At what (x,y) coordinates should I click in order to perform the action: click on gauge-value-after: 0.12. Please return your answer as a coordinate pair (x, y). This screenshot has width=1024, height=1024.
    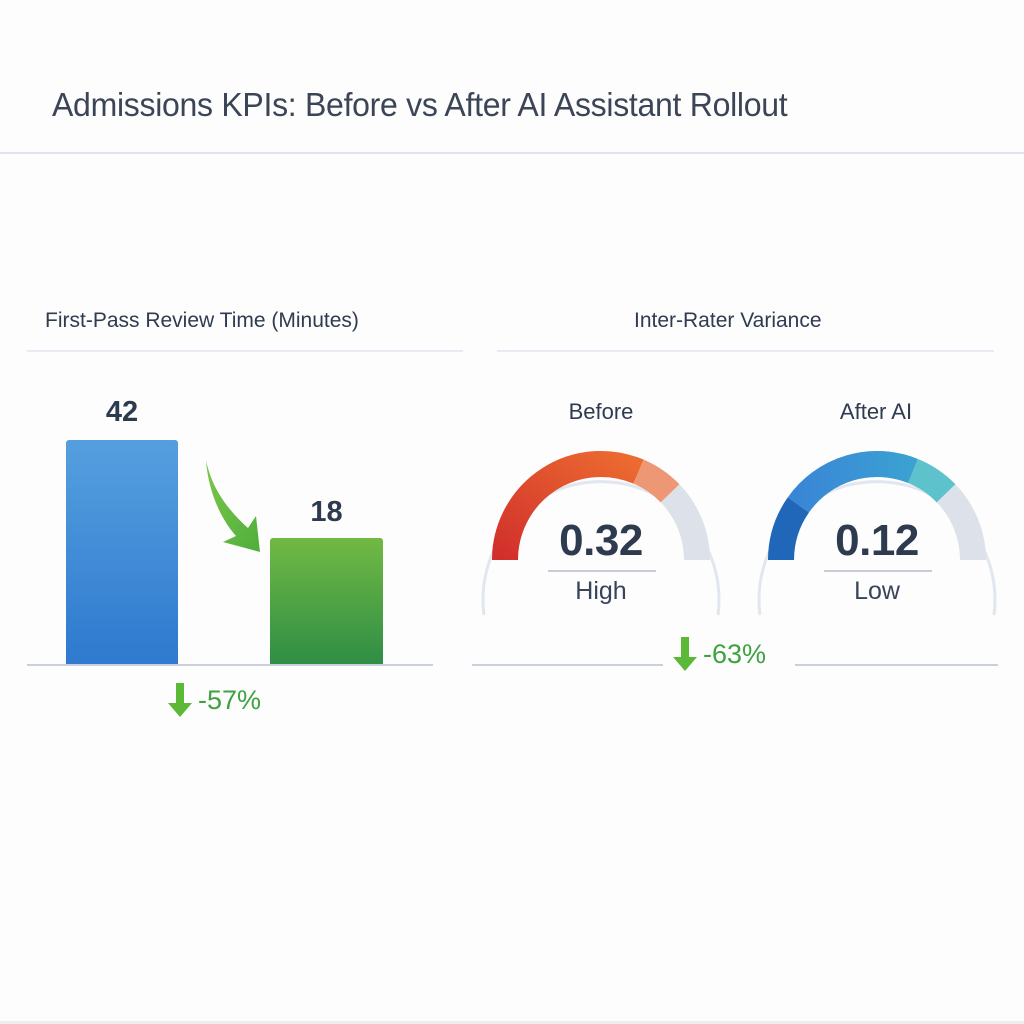
    Looking at the image, I should click on (877, 540).